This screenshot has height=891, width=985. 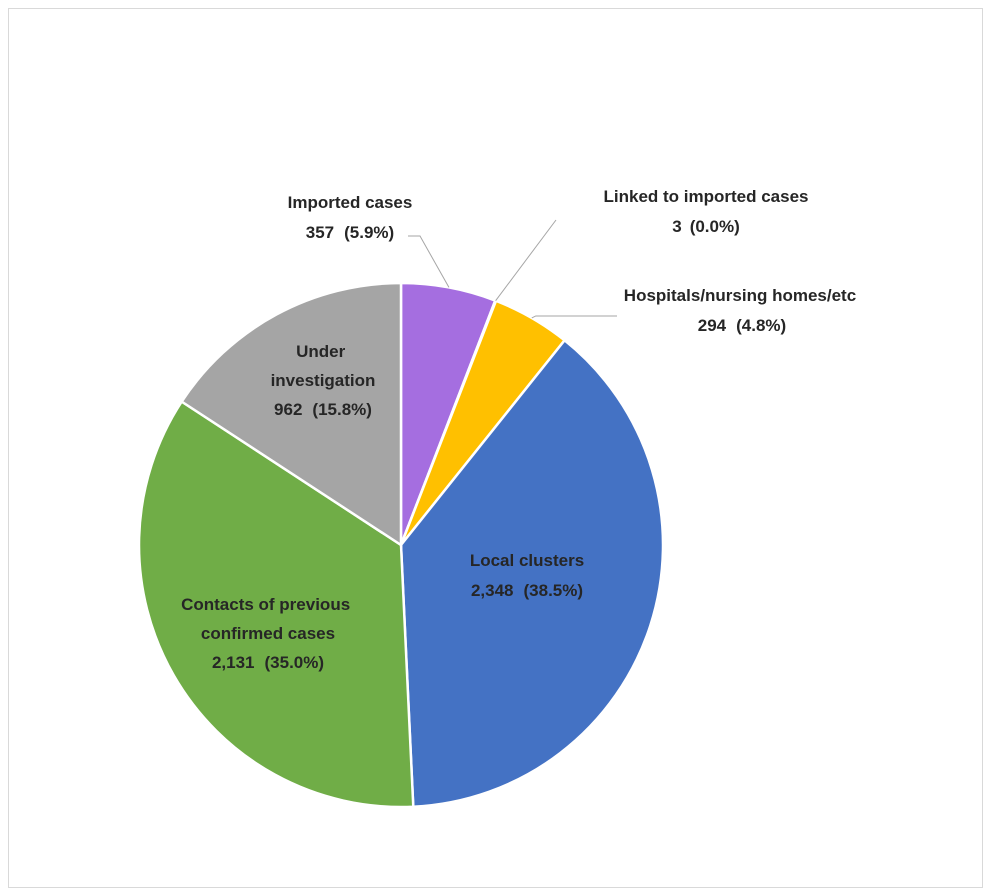 What do you see at coordinates (742, 325) in the screenshot?
I see `label-hospitals-value: 294 (4.8%)` at bounding box center [742, 325].